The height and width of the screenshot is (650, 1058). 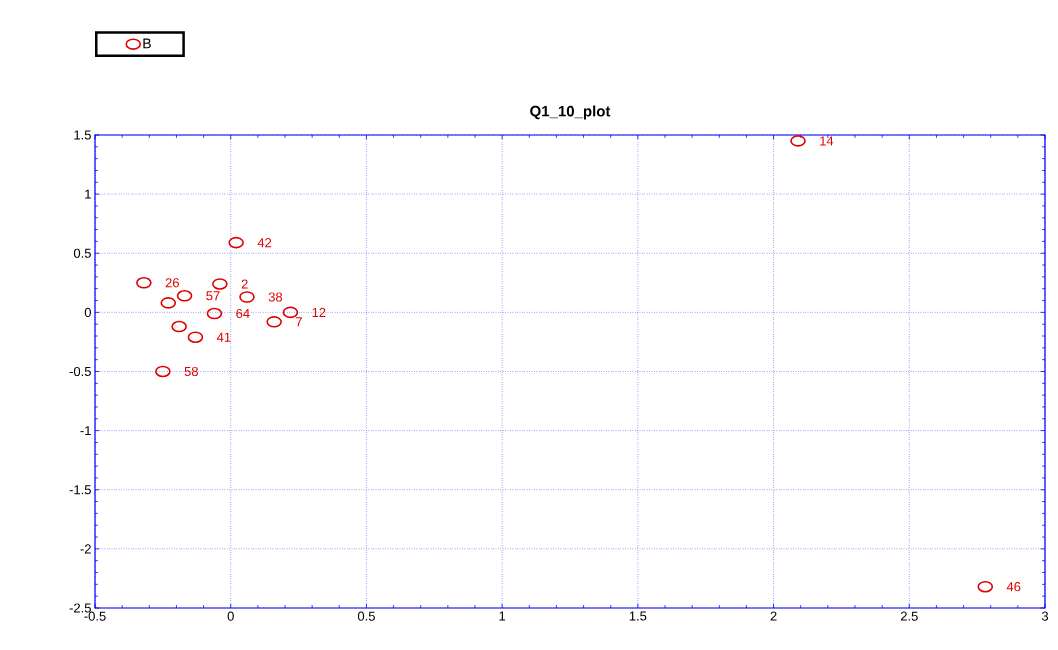 What do you see at coordinates (85, 431) in the screenshot?
I see `y-tick-label: -1` at bounding box center [85, 431].